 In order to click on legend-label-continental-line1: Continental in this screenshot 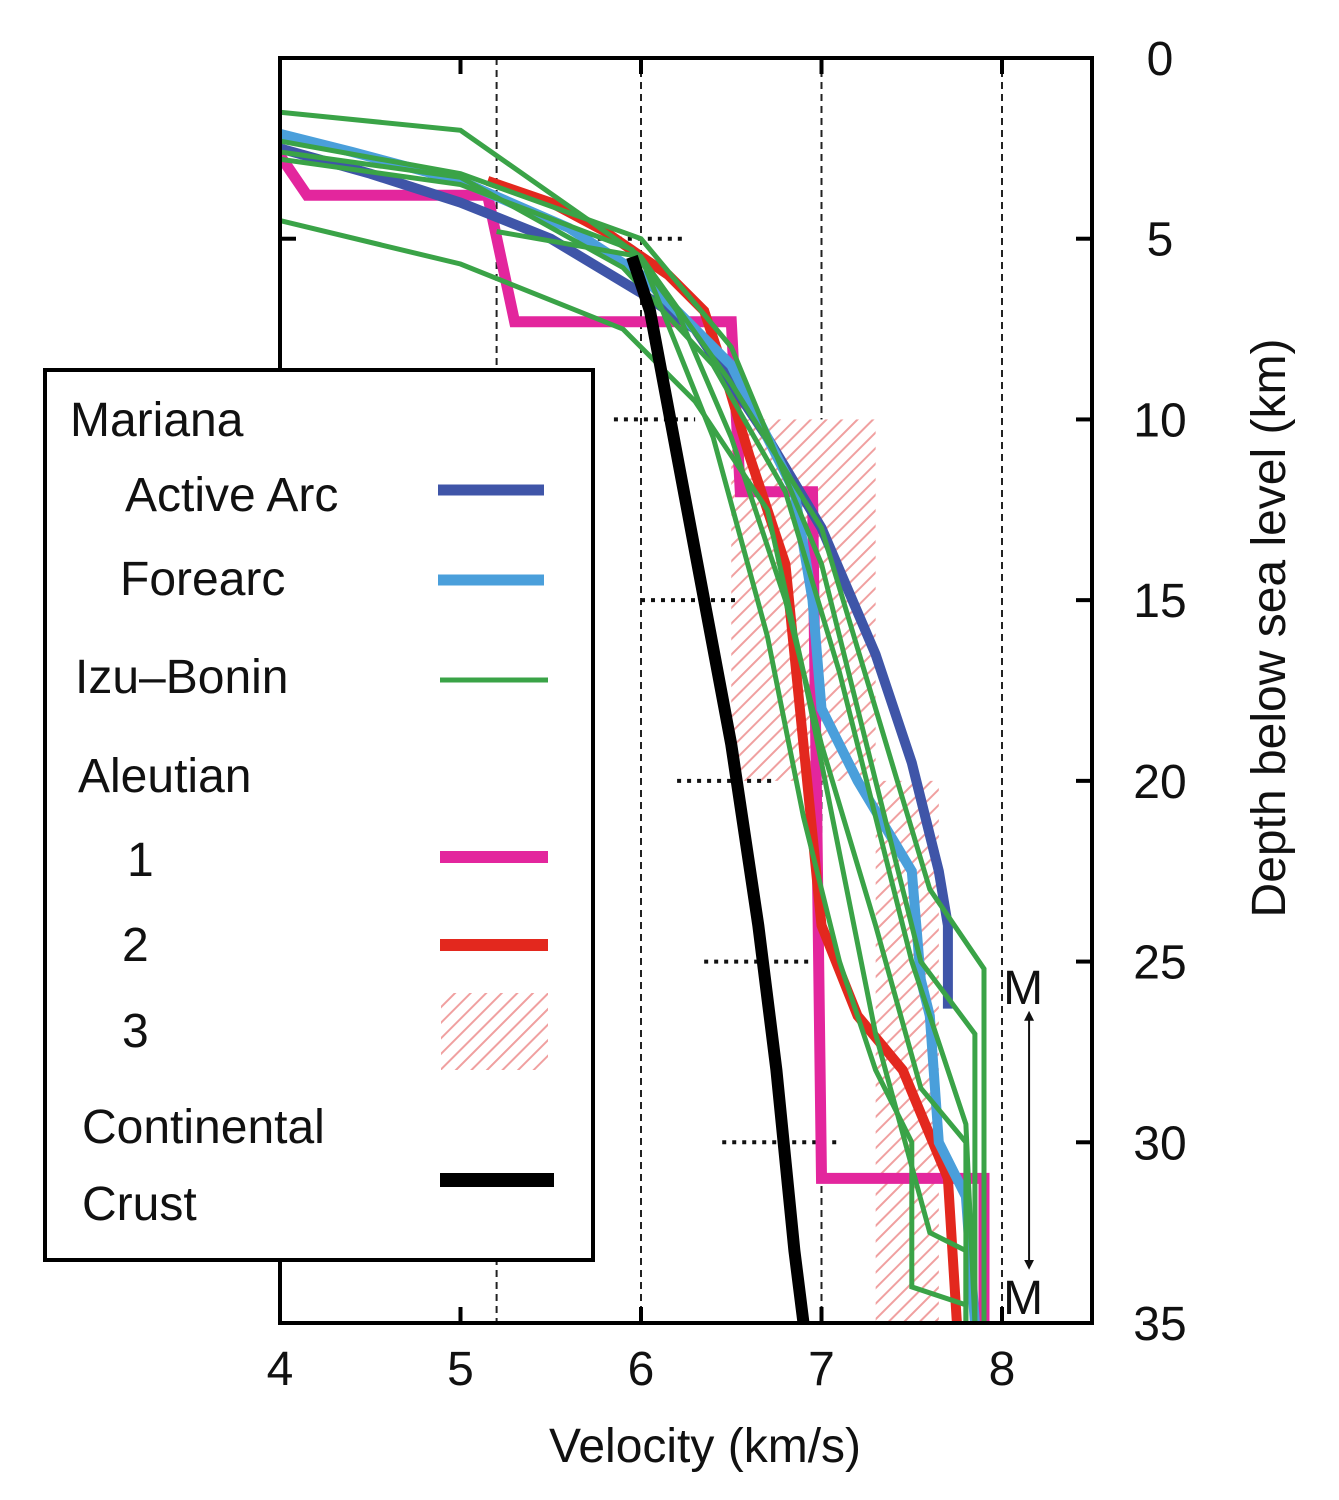, I will do `click(203, 1127)`.